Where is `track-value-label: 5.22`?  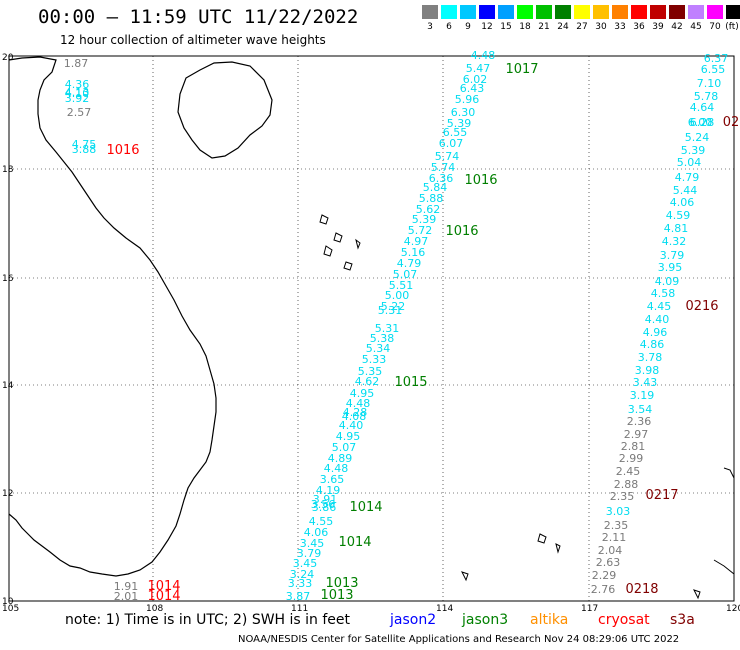
track-value-label: 5.22 is located at coordinates (393, 306).